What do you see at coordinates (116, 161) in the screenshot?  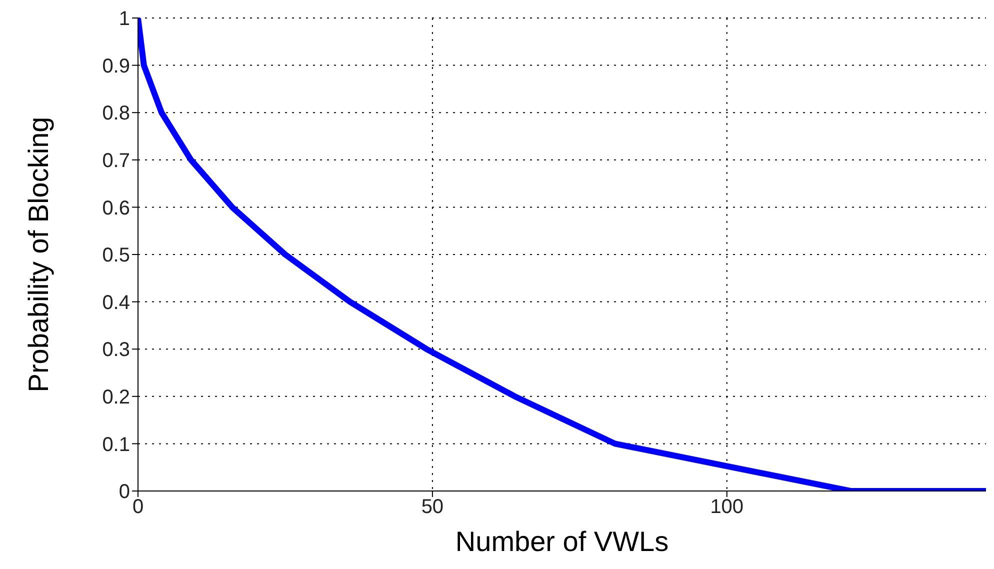 I see `y-tick-label: 0.7` at bounding box center [116, 161].